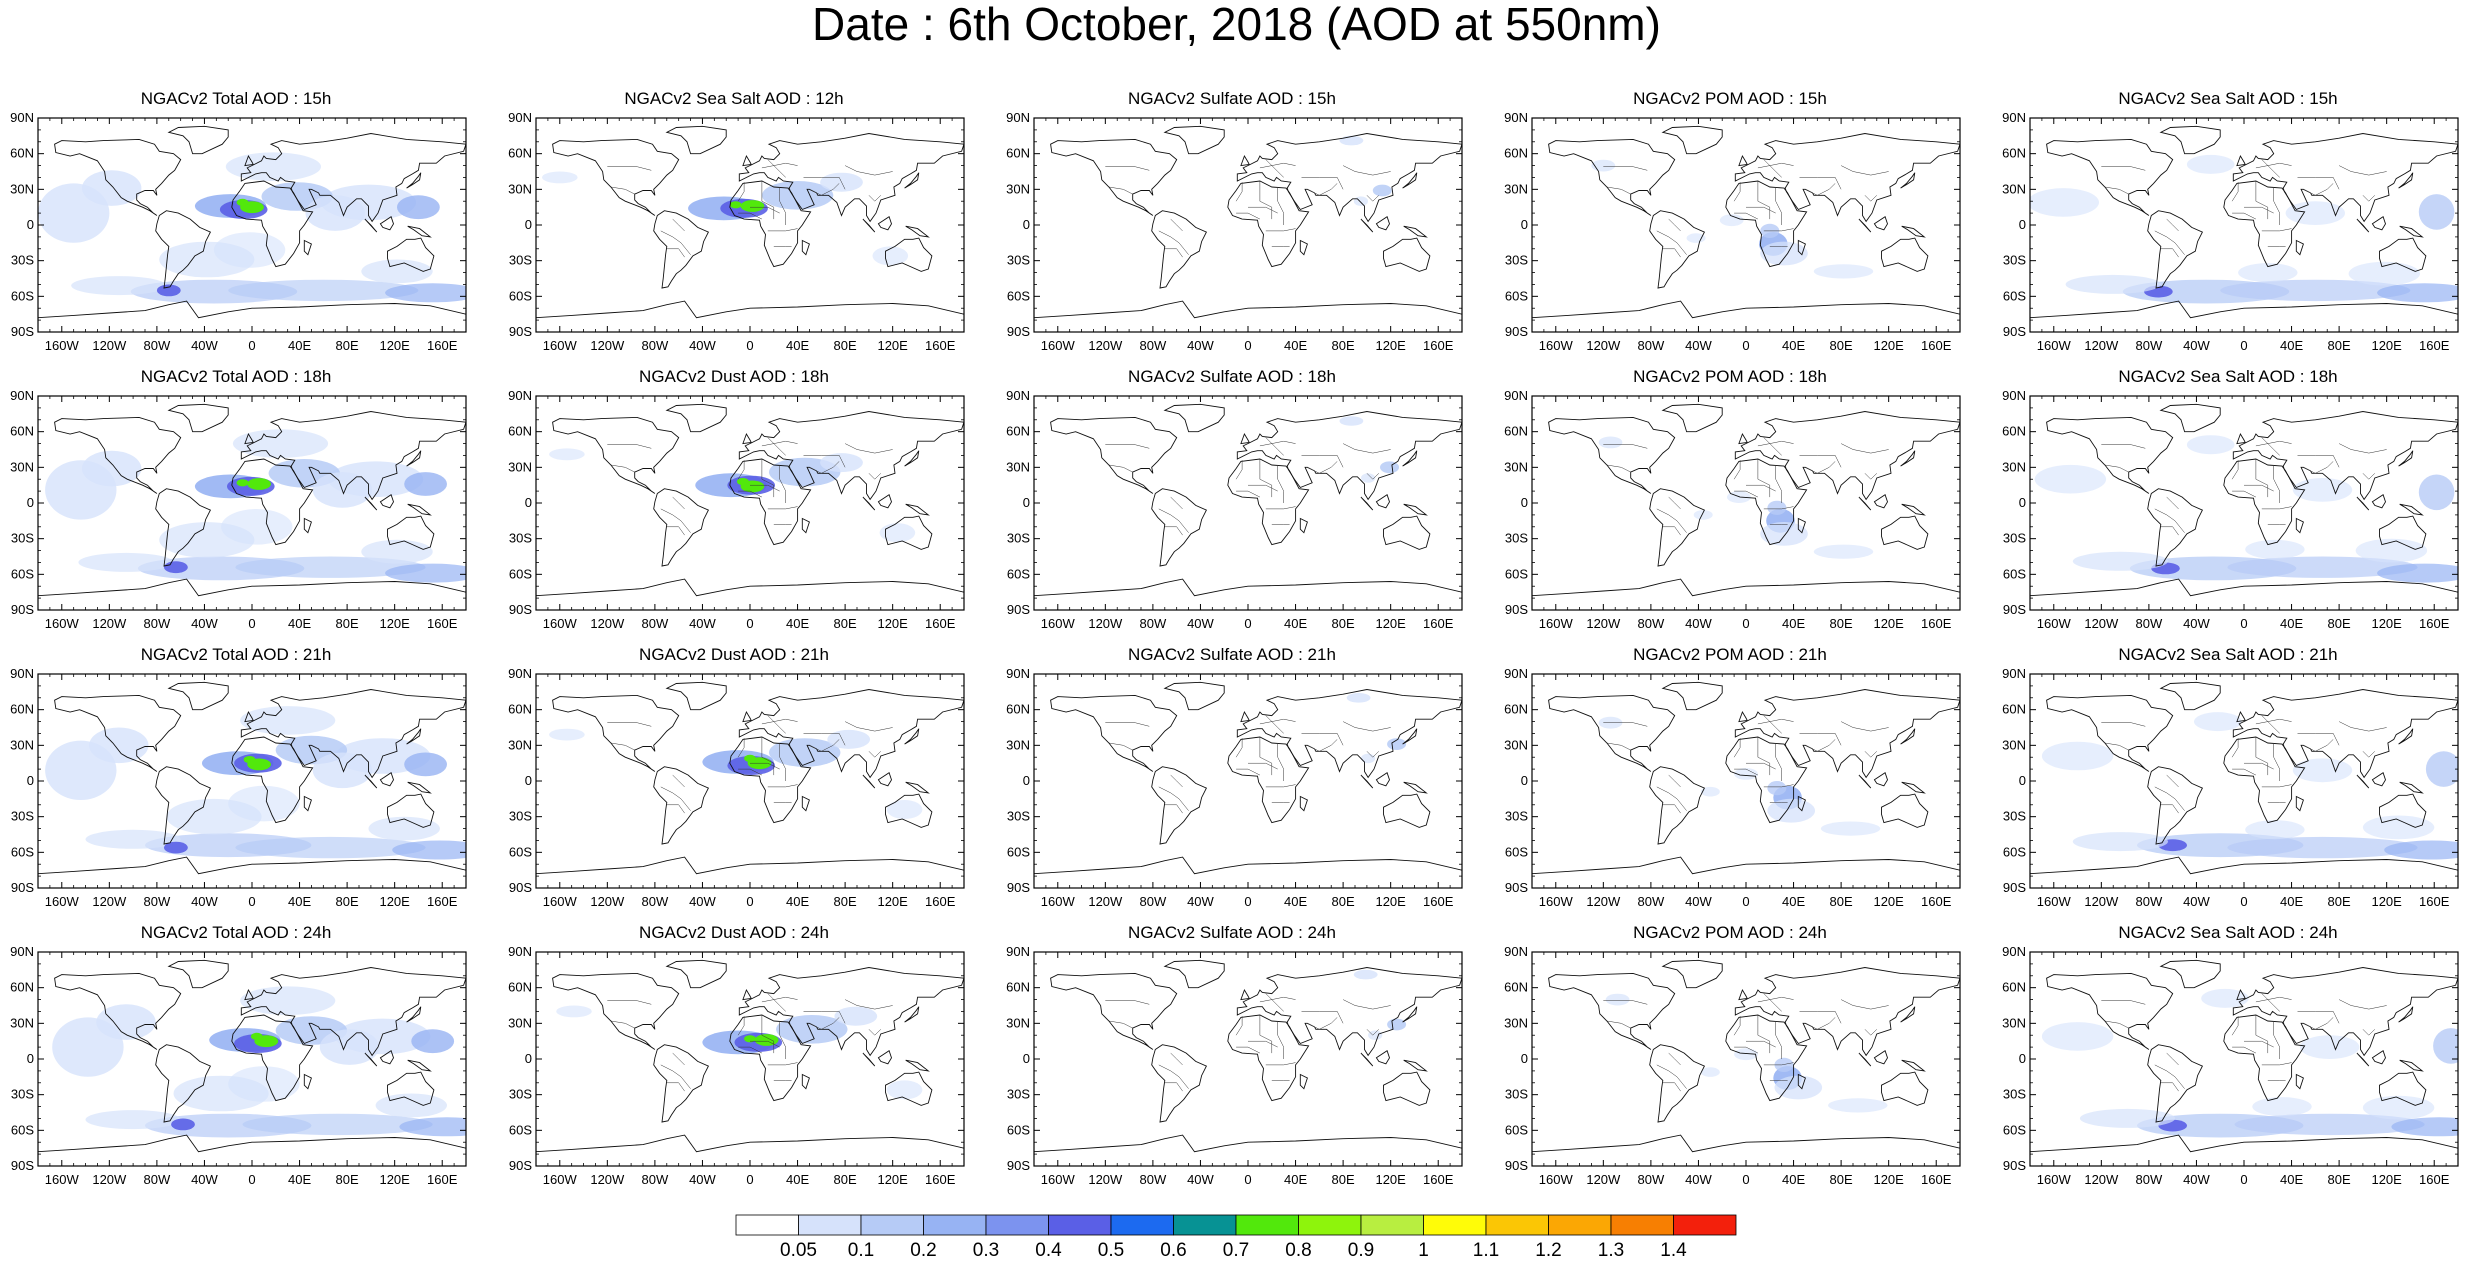  I want to click on colorbar-label: 1.2, so click(1548, 1250).